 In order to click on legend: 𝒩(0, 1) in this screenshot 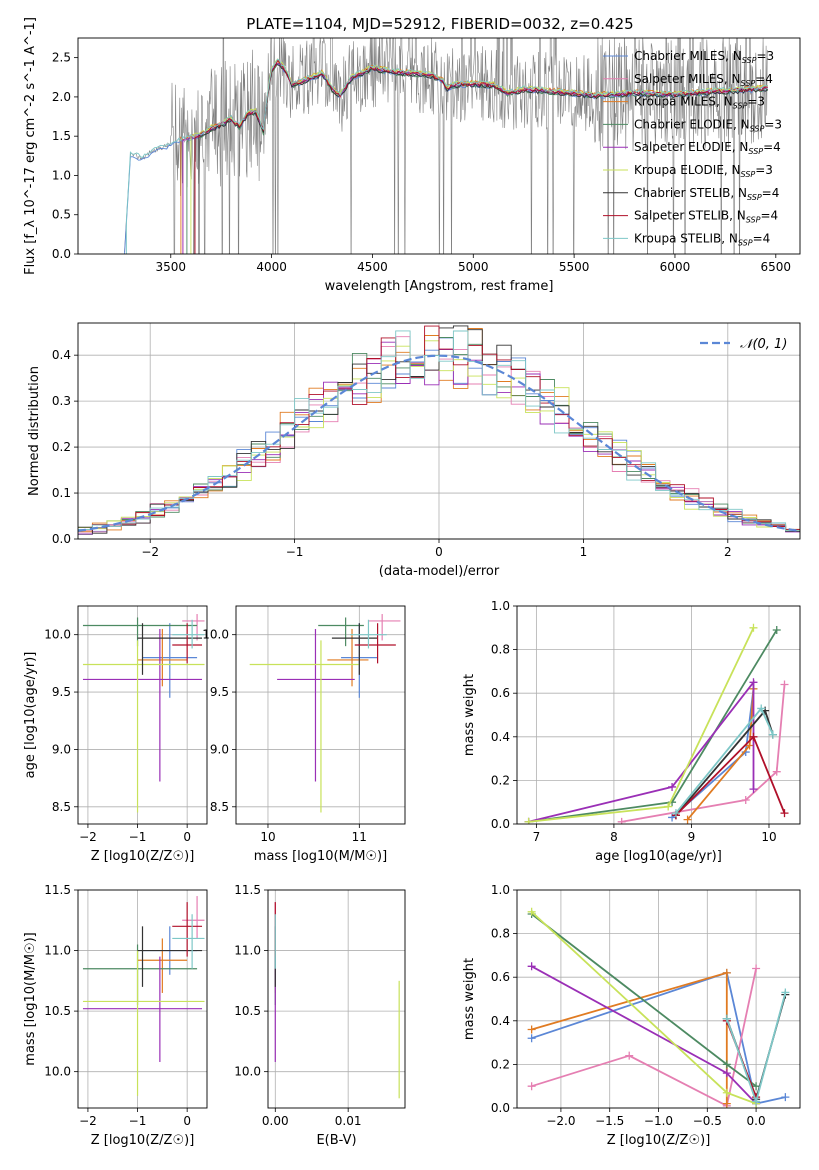, I will do `click(743, 344)`.